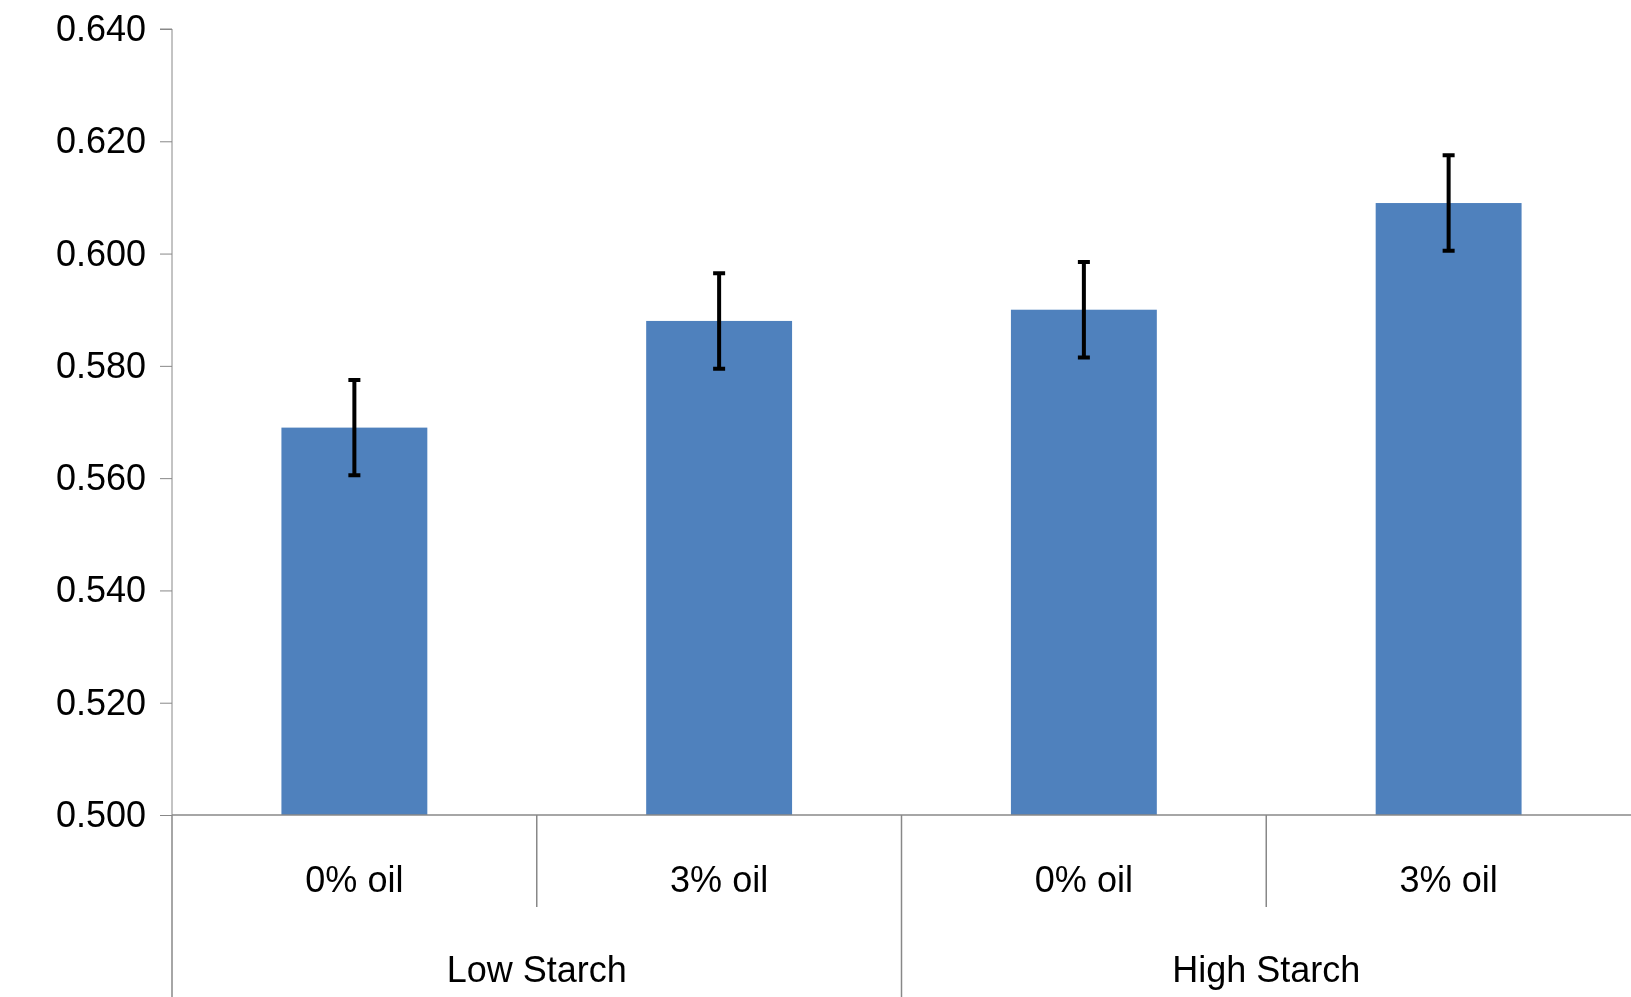  Describe the element at coordinates (100, 365) in the screenshot. I see `y-tick-label: 0.580` at that location.